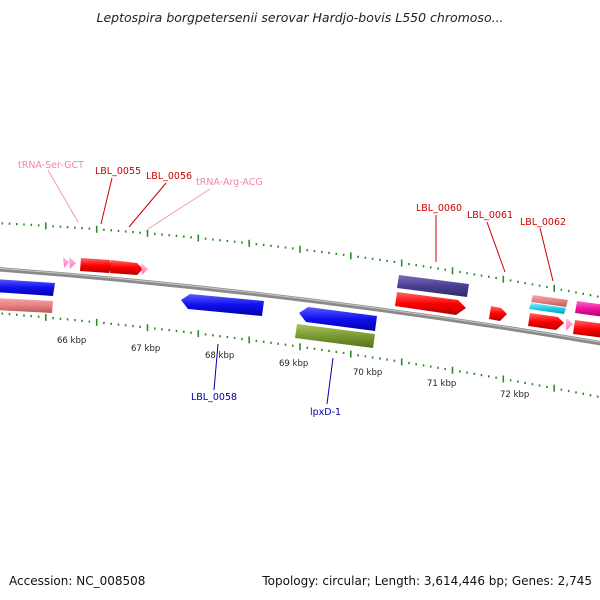 The image size is (600, 600). I want to click on right-cds-partial, so click(586, 329).